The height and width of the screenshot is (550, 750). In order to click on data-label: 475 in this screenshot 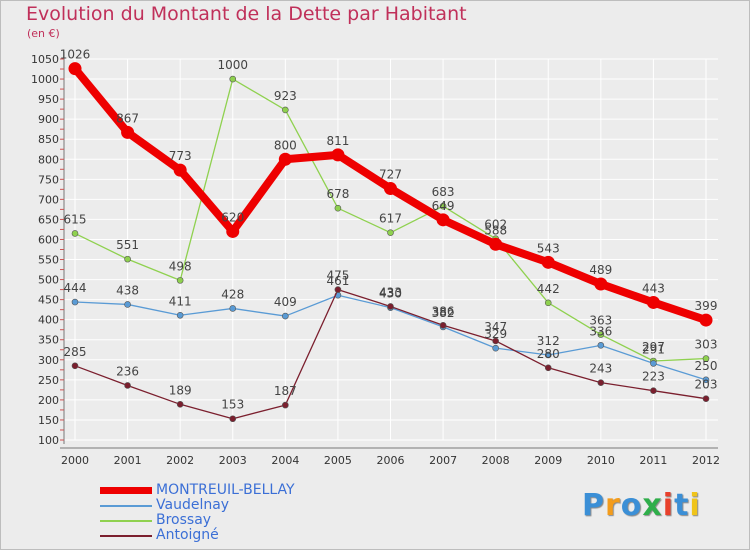, I will do `click(337, 276)`.